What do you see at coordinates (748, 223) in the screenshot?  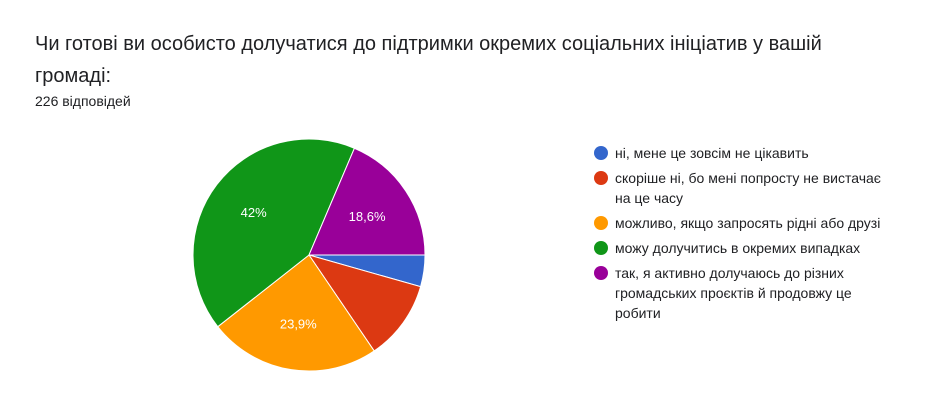 I see `legend-label-2: можливо, якщо запросять рідні або друзі` at bounding box center [748, 223].